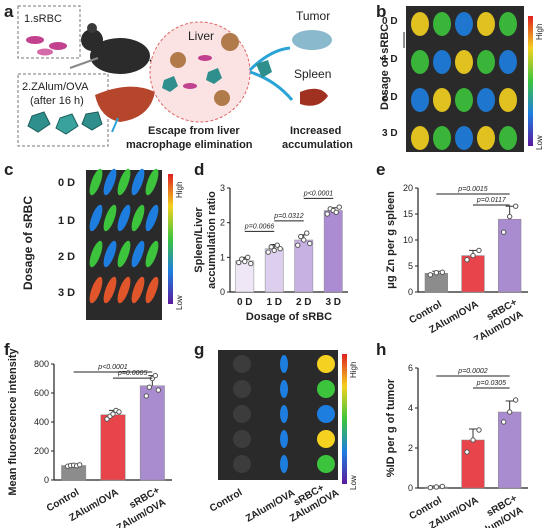 The height and width of the screenshot is (528, 546). Describe the element at coordinates (226, 500) in the screenshot. I see `column-label: Control` at that location.